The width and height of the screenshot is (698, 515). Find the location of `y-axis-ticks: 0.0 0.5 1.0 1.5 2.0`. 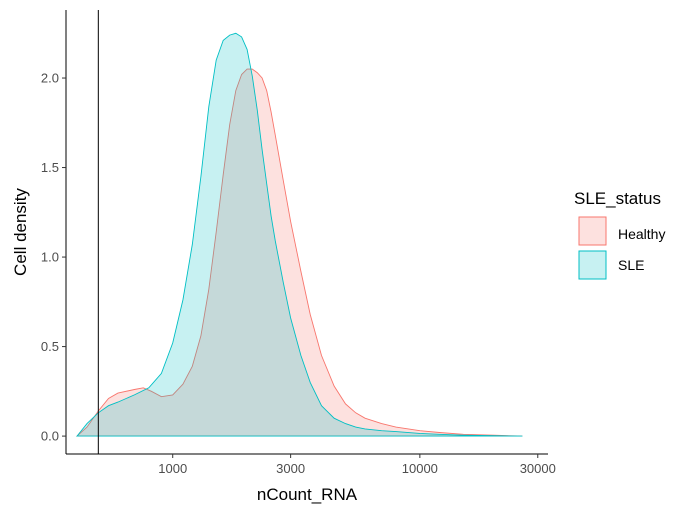

y-axis-ticks: 0.0 0.5 1.0 1.5 2.0 is located at coordinates (53, 257).